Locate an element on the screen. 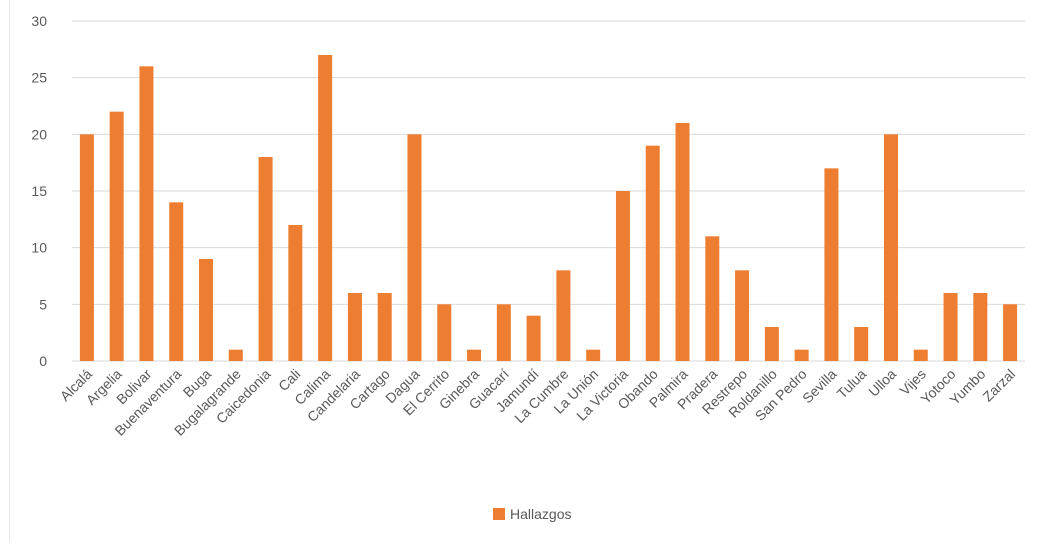 This screenshot has width=1041, height=547. y-tick-label: 20 is located at coordinates (39, 134).